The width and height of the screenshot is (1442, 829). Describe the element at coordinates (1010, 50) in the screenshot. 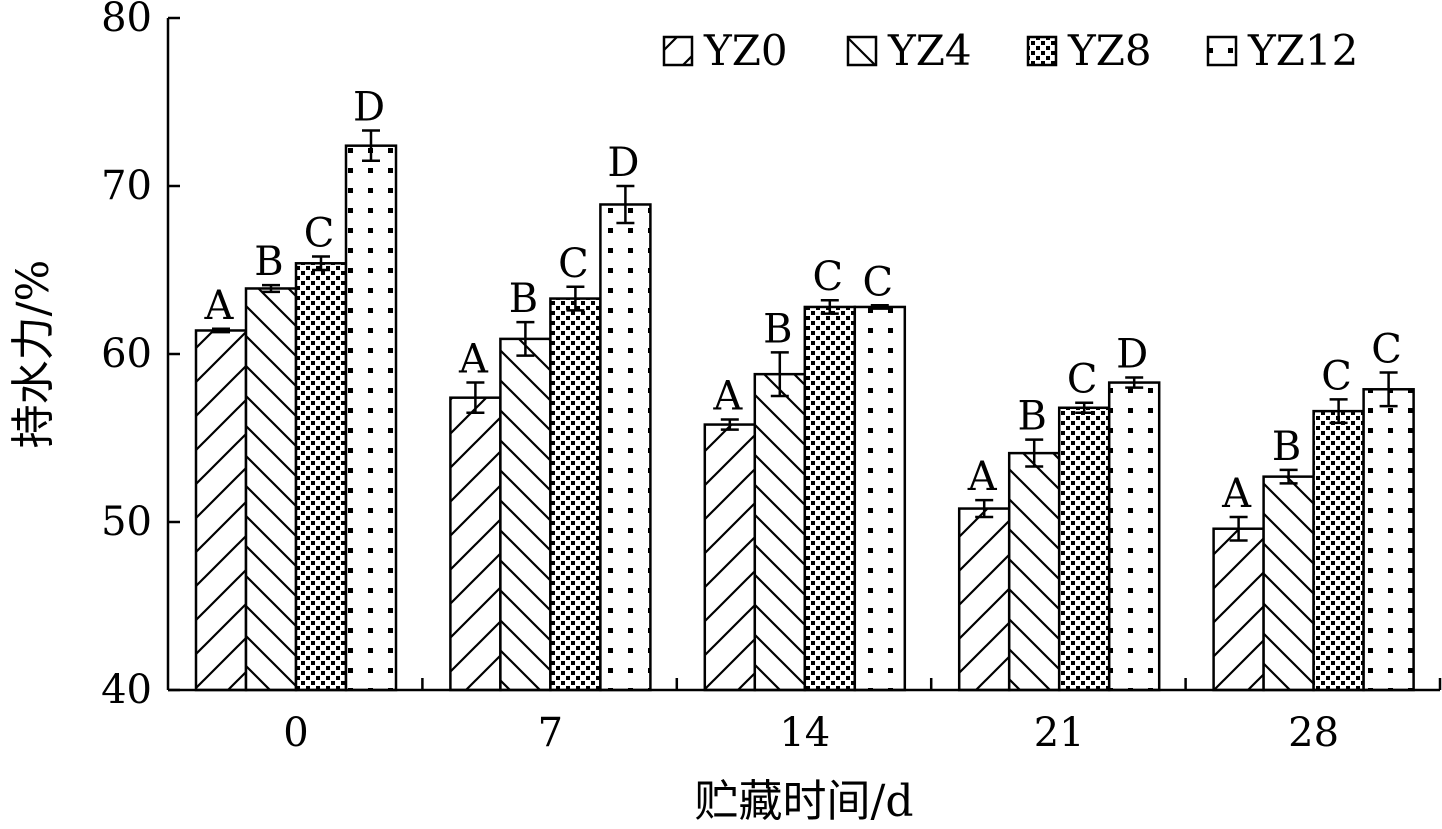

I see `legend: YZ0 YZ4 YZ8 YZ12` at that location.